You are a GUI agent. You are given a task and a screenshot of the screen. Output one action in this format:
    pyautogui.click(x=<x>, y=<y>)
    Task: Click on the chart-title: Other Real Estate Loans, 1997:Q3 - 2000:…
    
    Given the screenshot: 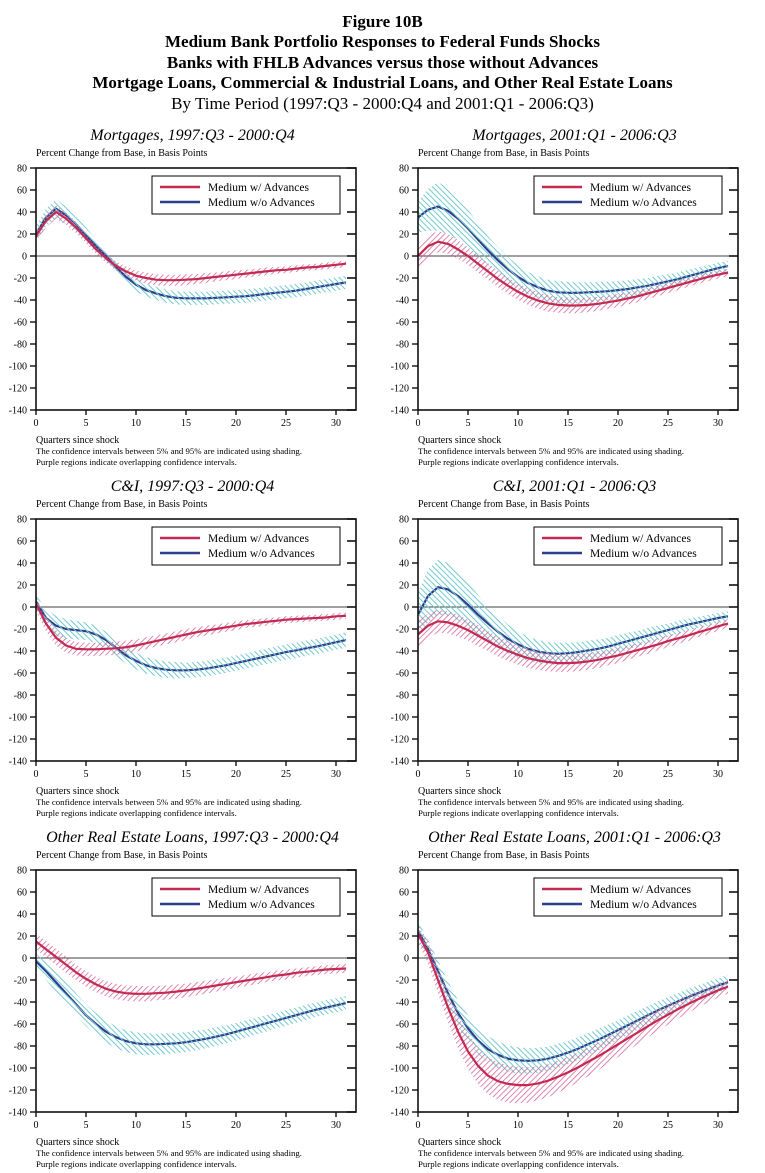 What is the action you would take?
    pyautogui.click(x=192, y=837)
    